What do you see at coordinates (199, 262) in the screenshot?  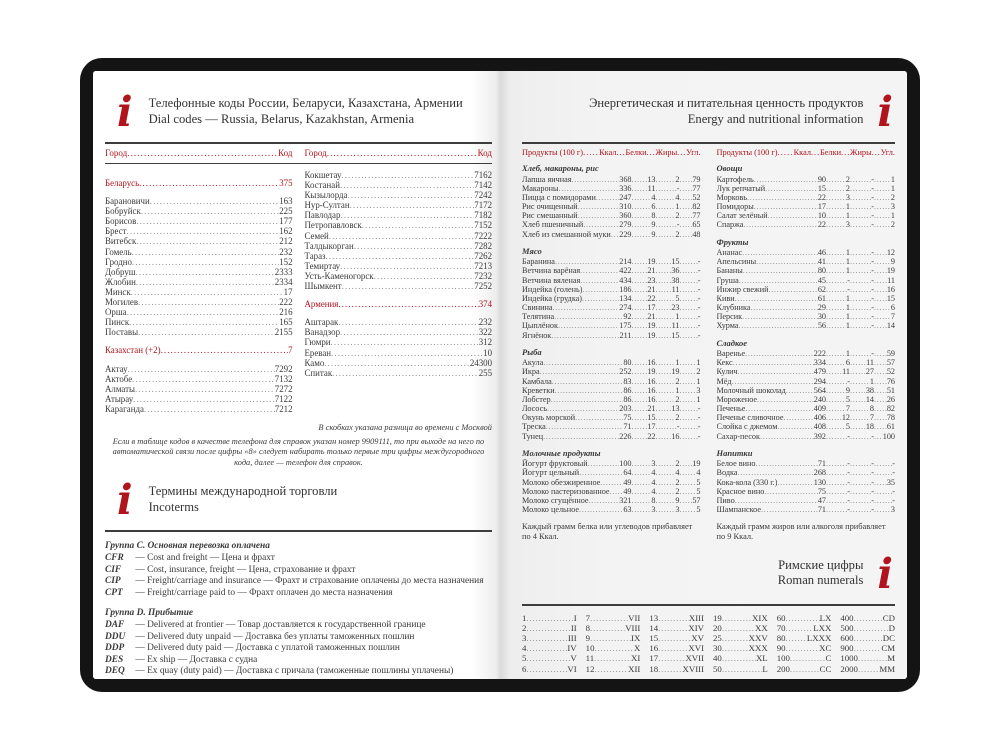 I see `dial-row: Гродно 152` at bounding box center [199, 262].